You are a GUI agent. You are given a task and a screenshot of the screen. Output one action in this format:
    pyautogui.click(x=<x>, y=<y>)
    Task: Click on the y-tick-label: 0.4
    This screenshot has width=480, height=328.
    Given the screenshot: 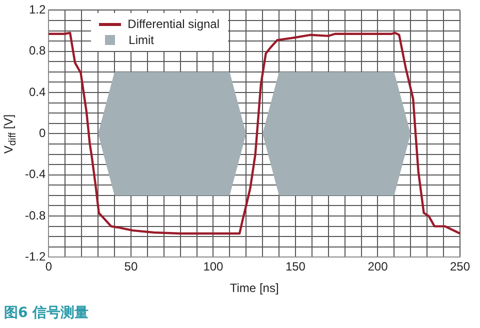 What is the action you would take?
    pyautogui.click(x=37, y=91)
    